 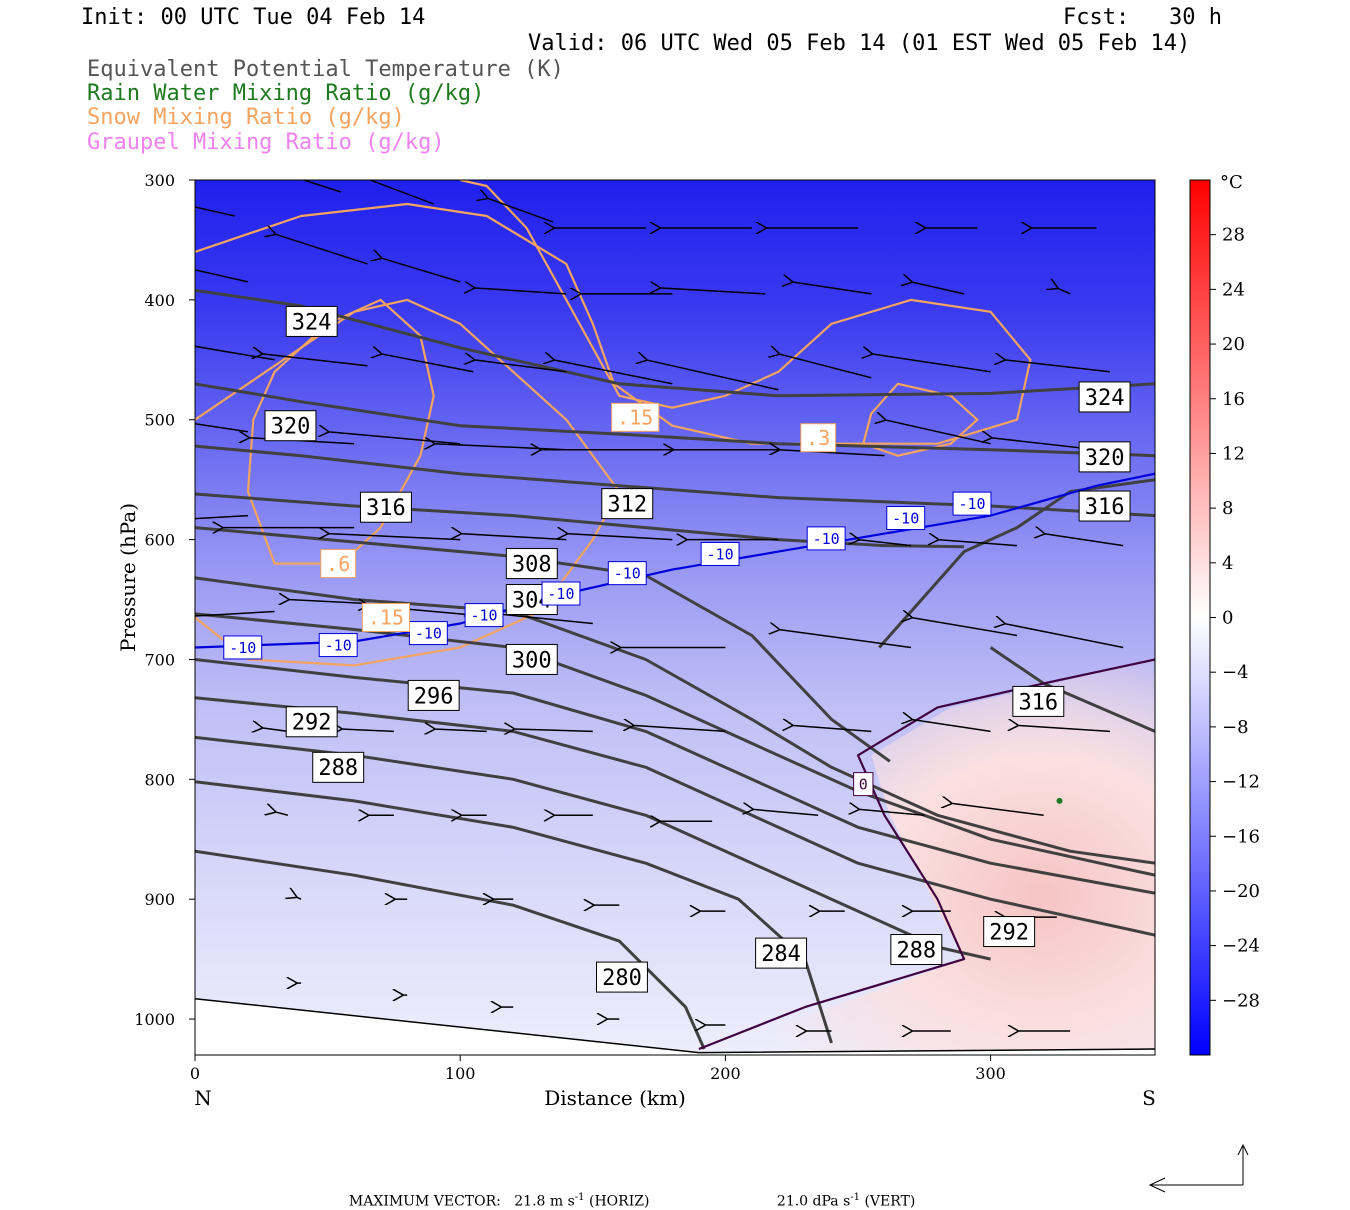 What do you see at coordinates (159, 899) in the screenshot?
I see `y-tick-label: 900` at bounding box center [159, 899].